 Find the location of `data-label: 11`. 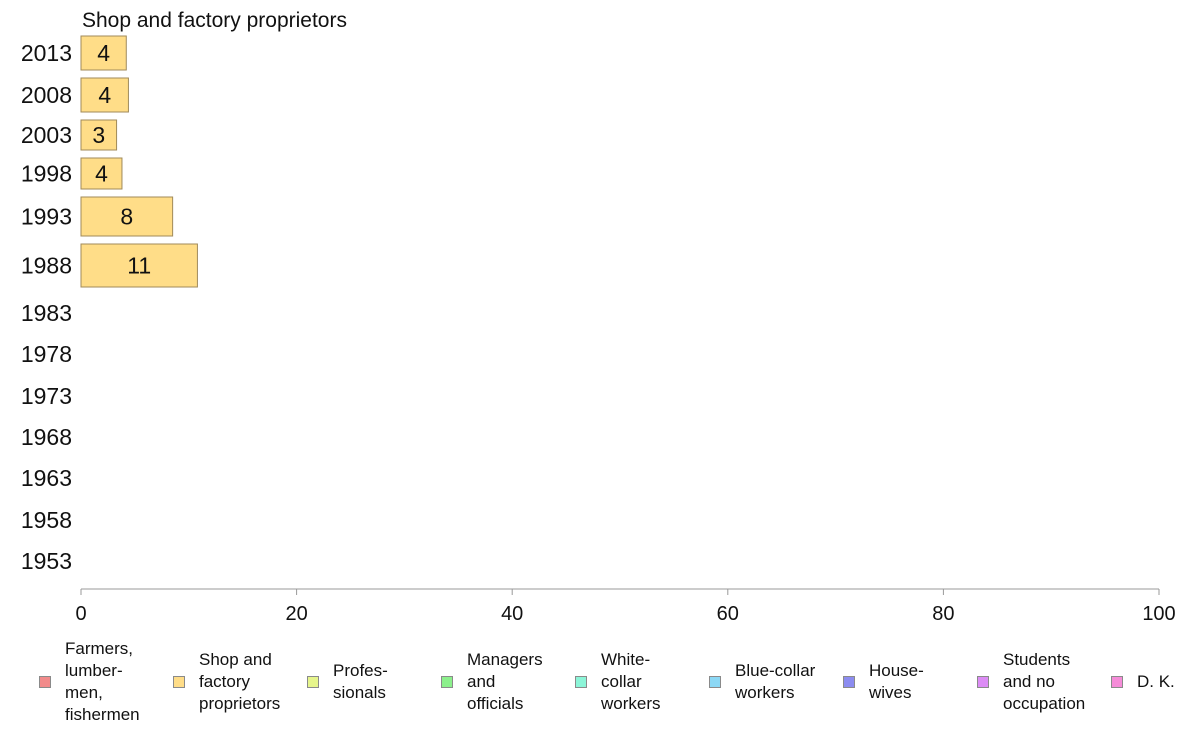

data-label: 11 is located at coordinates (139, 266).